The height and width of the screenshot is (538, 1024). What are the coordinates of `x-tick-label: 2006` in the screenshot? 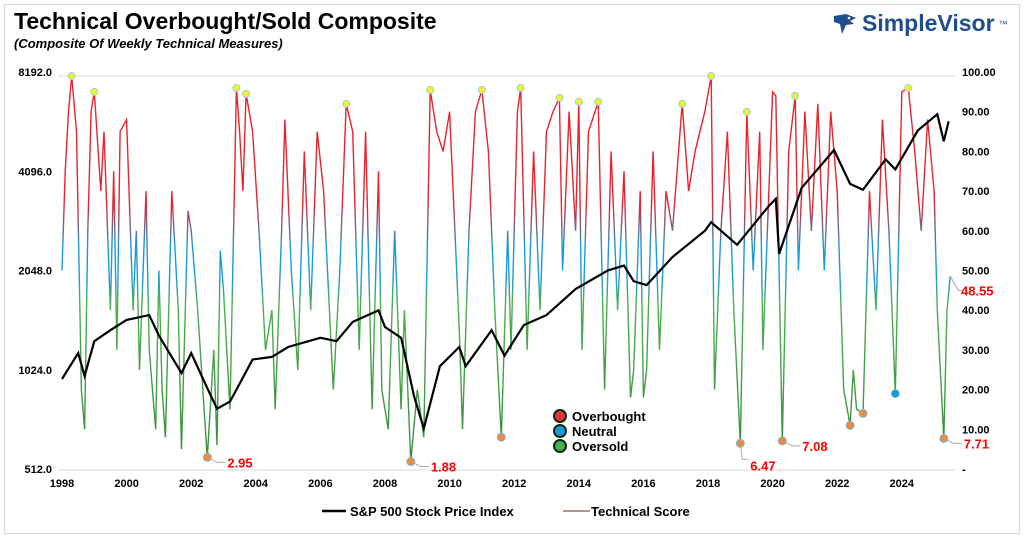 It's located at (320, 484).